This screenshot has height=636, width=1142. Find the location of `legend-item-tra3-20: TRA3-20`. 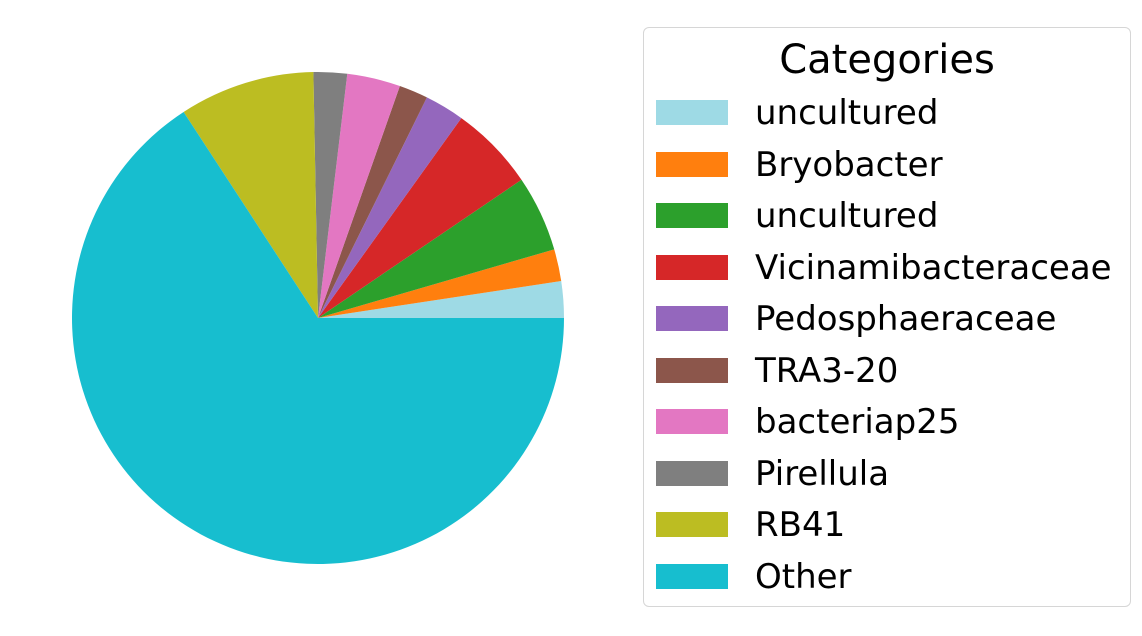

legend-item-tra3-20: TRA3-20 is located at coordinates (887, 372).